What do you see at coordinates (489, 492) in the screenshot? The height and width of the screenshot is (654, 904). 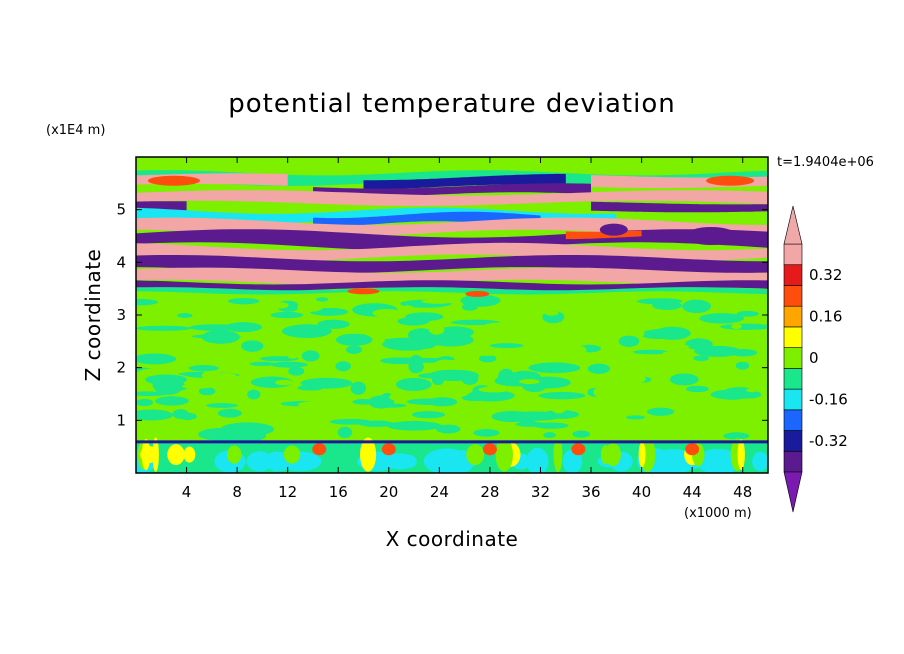 I see `x-tick-label: 28` at bounding box center [489, 492].